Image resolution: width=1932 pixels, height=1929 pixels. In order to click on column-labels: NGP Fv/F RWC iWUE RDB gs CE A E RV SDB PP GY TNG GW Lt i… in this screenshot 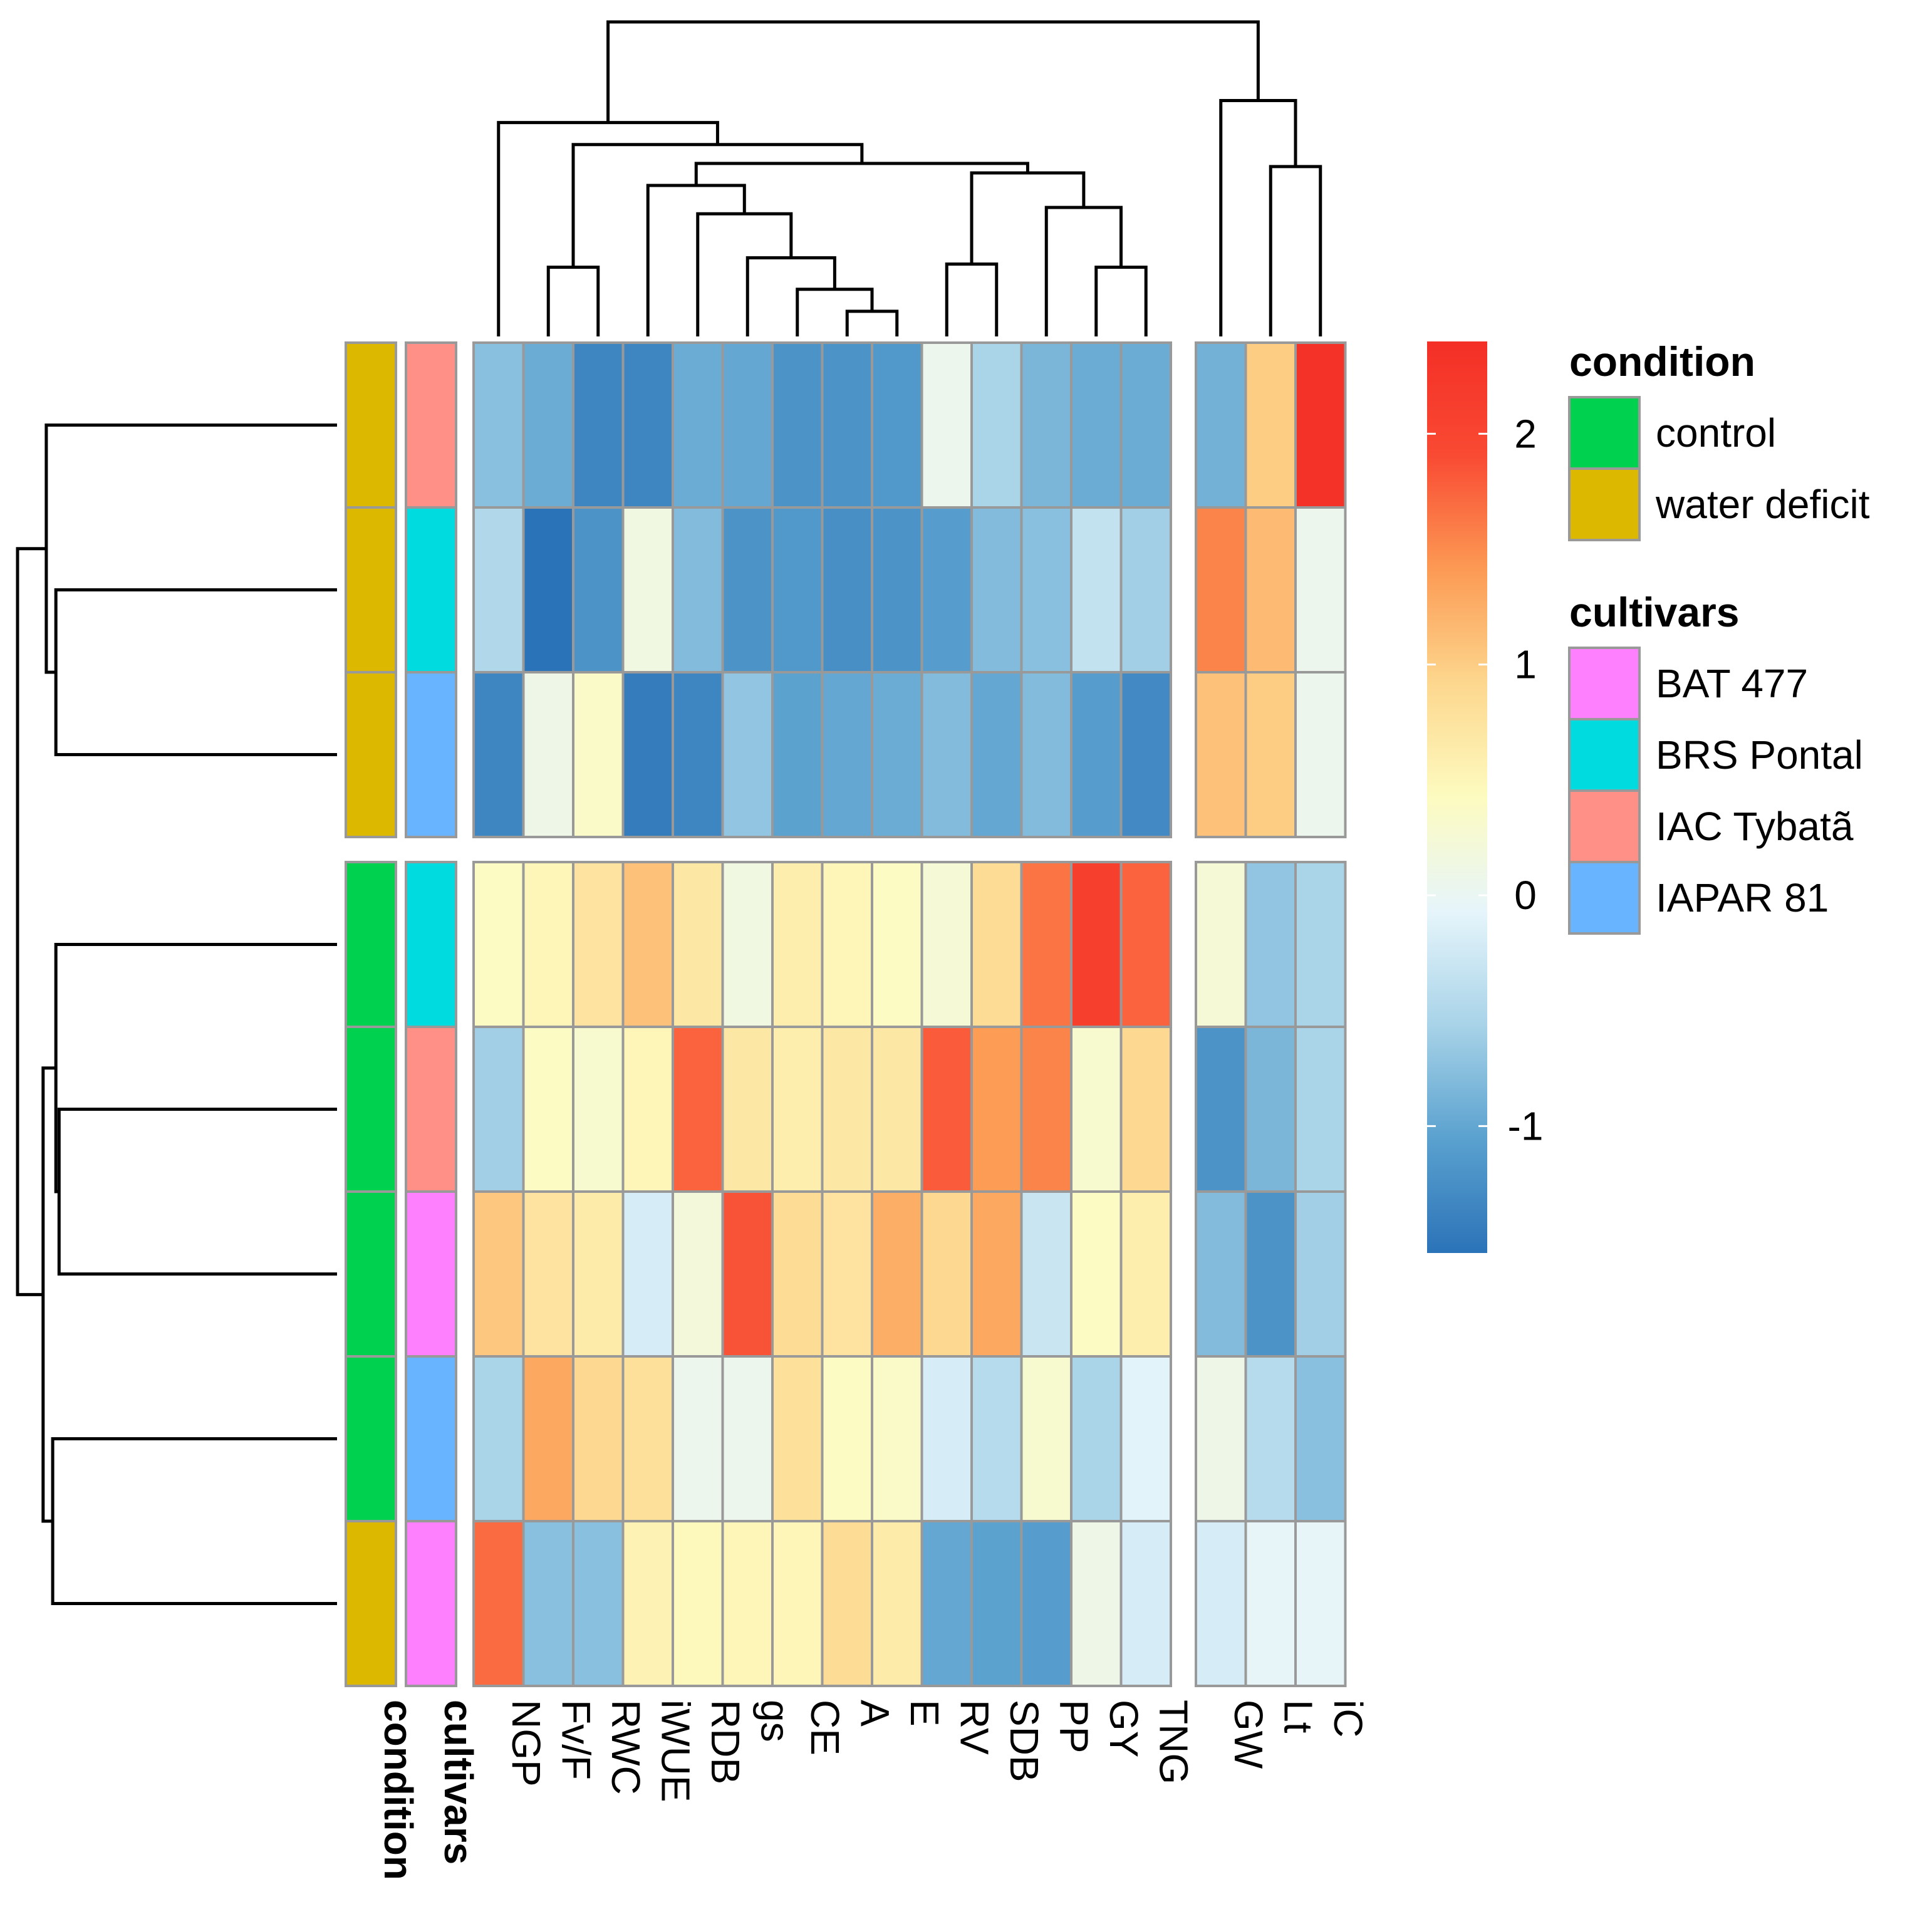, I will do `click(937, 1751)`.